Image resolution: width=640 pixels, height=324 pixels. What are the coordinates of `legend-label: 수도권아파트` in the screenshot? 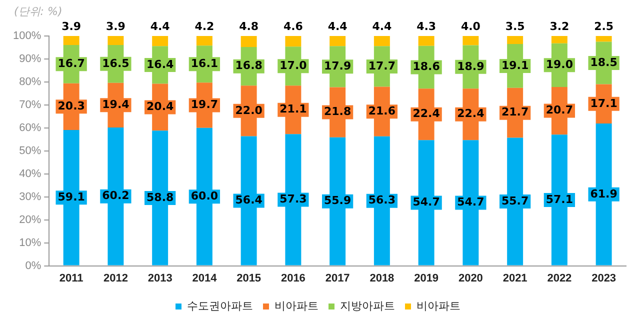 It's located at (220, 306).